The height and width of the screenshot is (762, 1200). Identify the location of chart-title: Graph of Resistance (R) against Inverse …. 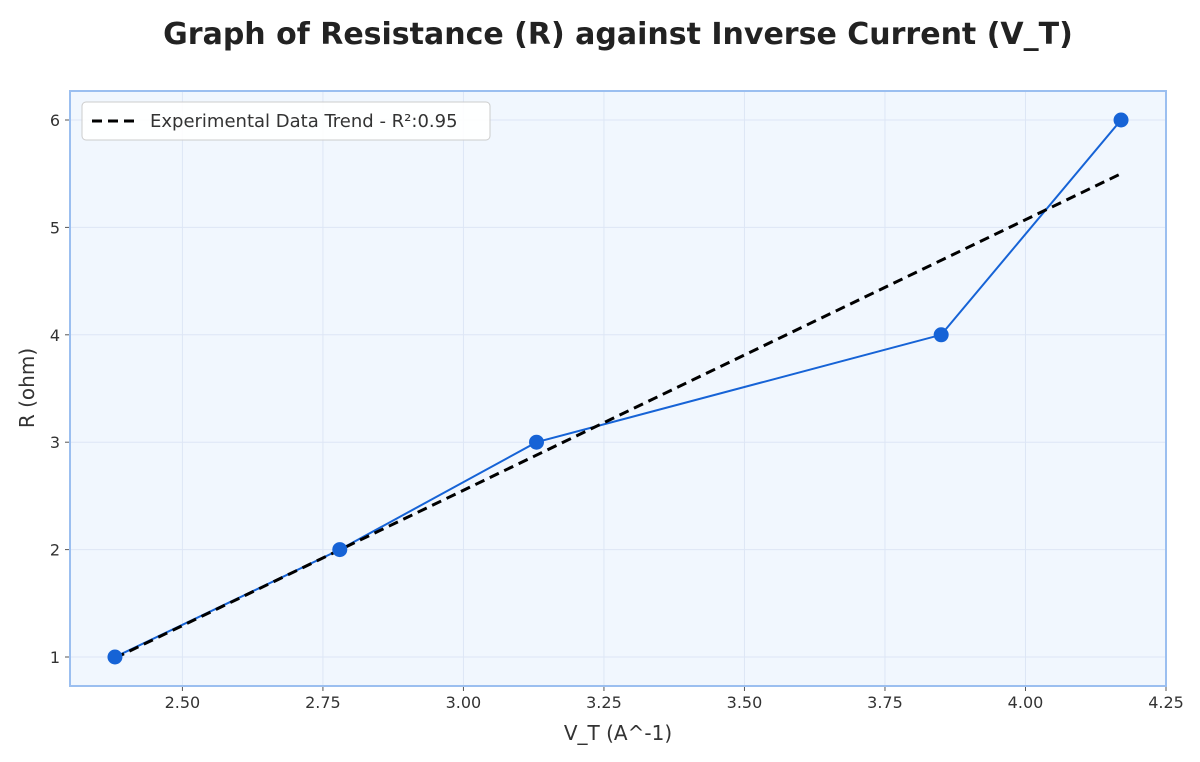
(618, 34).